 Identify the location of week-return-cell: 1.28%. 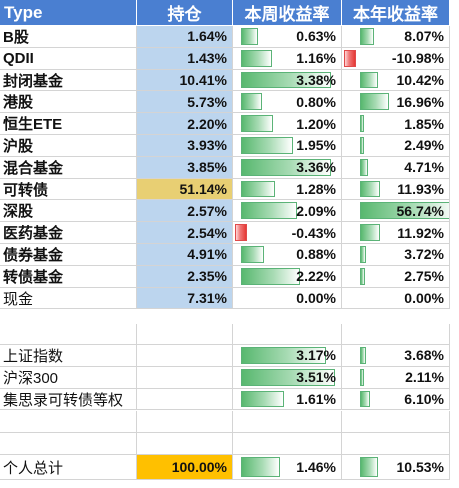
(287, 189).